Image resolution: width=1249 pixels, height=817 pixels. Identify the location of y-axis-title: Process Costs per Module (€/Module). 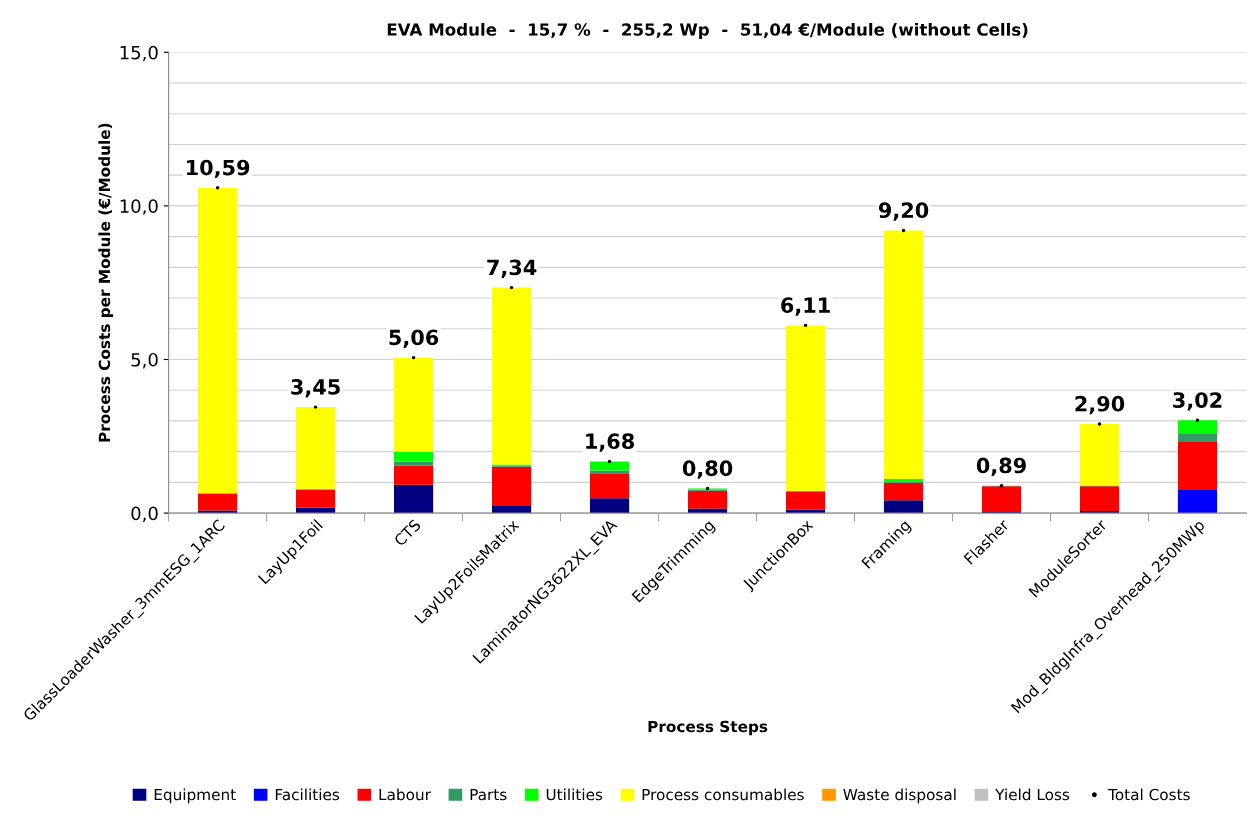
(106, 282).